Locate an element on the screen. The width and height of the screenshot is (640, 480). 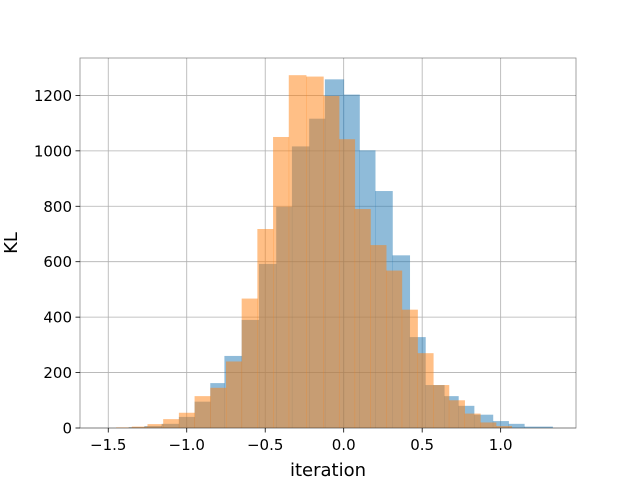
y-tick-label: 1000 is located at coordinates (53, 151).